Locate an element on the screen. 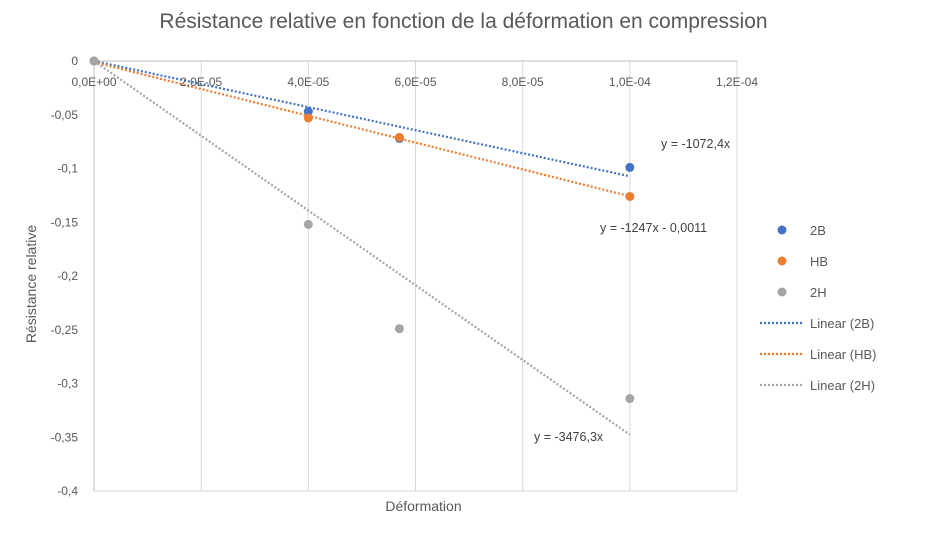  x-tick-label: 4,0E-05 is located at coordinates (308, 82).